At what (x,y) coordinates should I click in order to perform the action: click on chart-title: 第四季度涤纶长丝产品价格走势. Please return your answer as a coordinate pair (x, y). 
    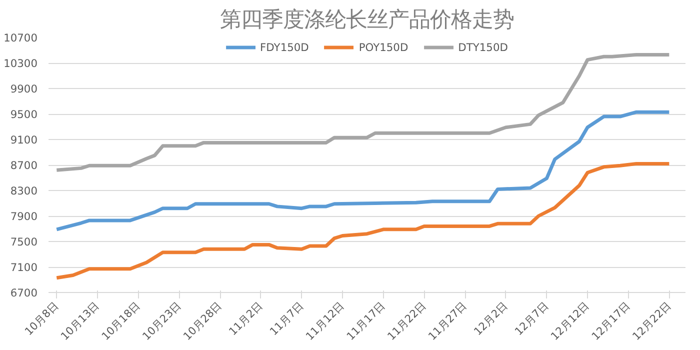
    Looking at the image, I should click on (367, 20).